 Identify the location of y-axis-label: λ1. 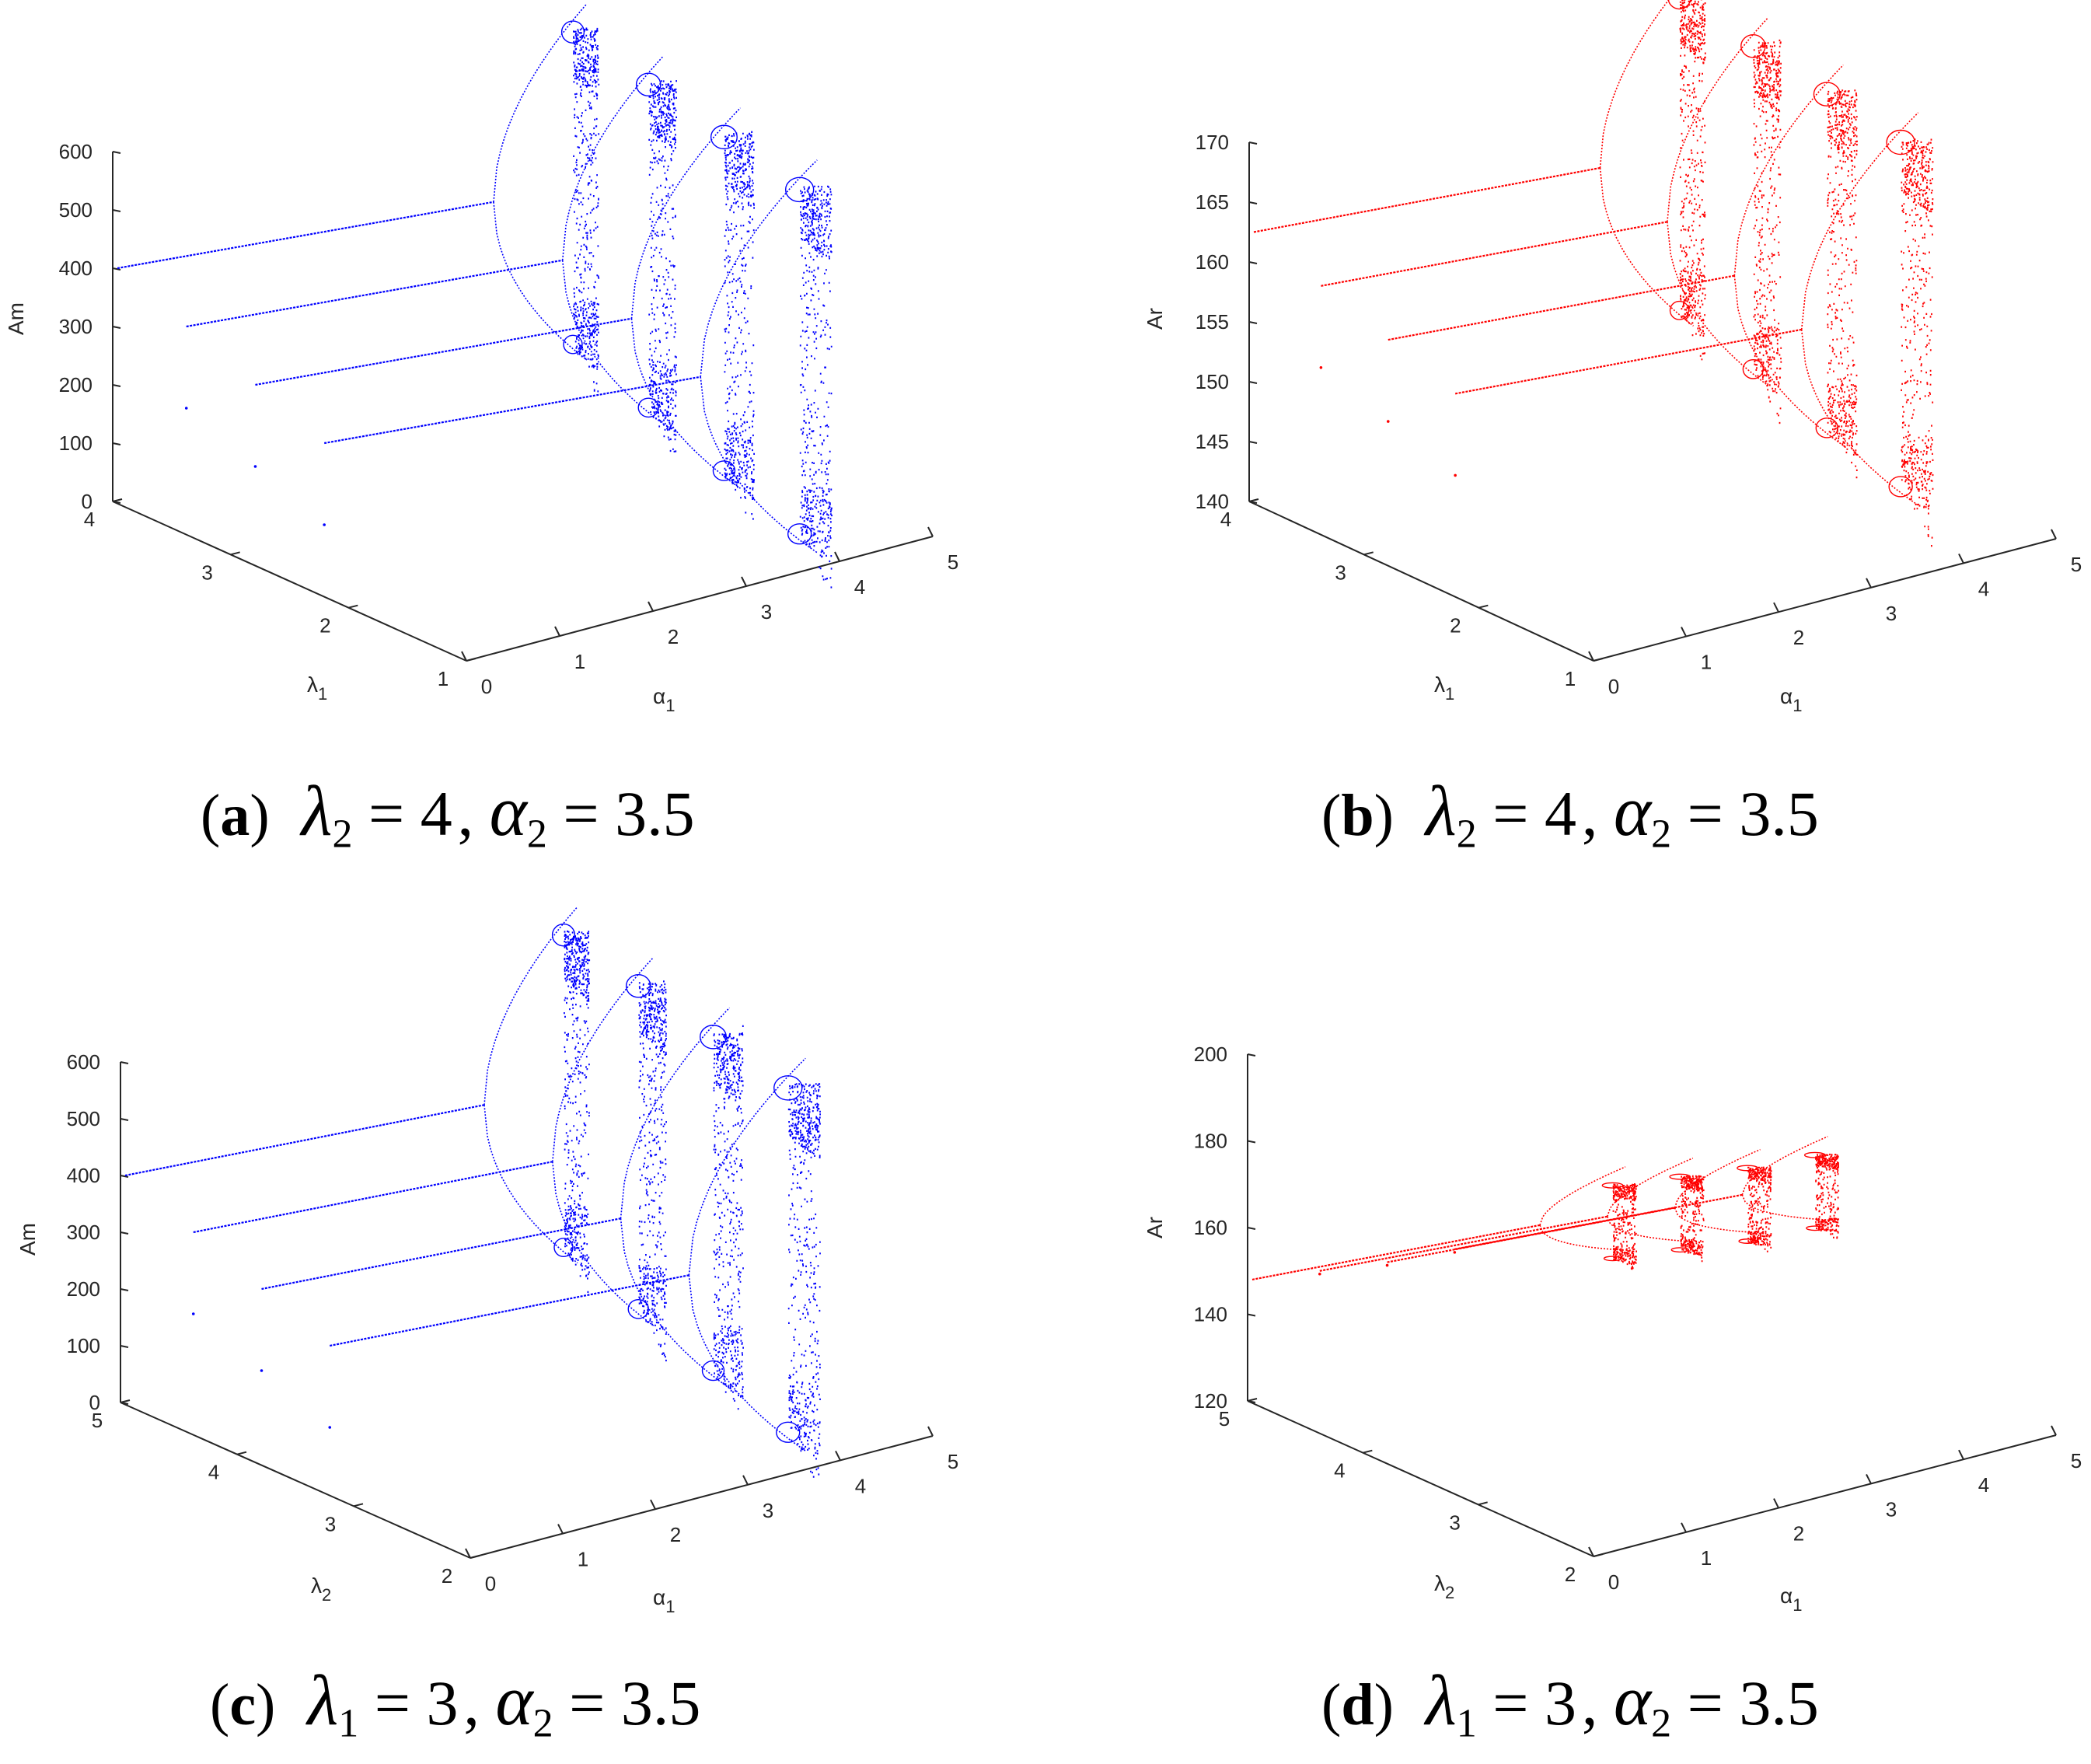
(317, 688).